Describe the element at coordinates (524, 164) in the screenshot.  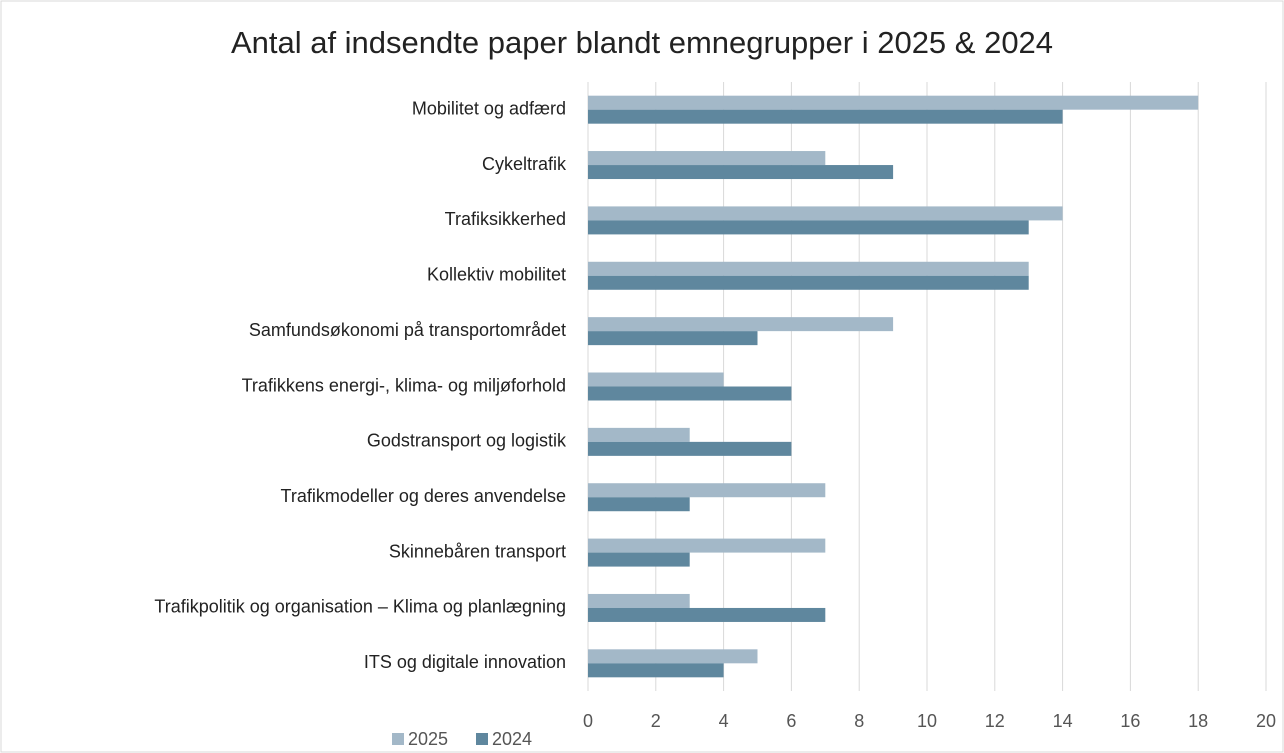
I see `y-tick-label: Cykeltrafik` at that location.